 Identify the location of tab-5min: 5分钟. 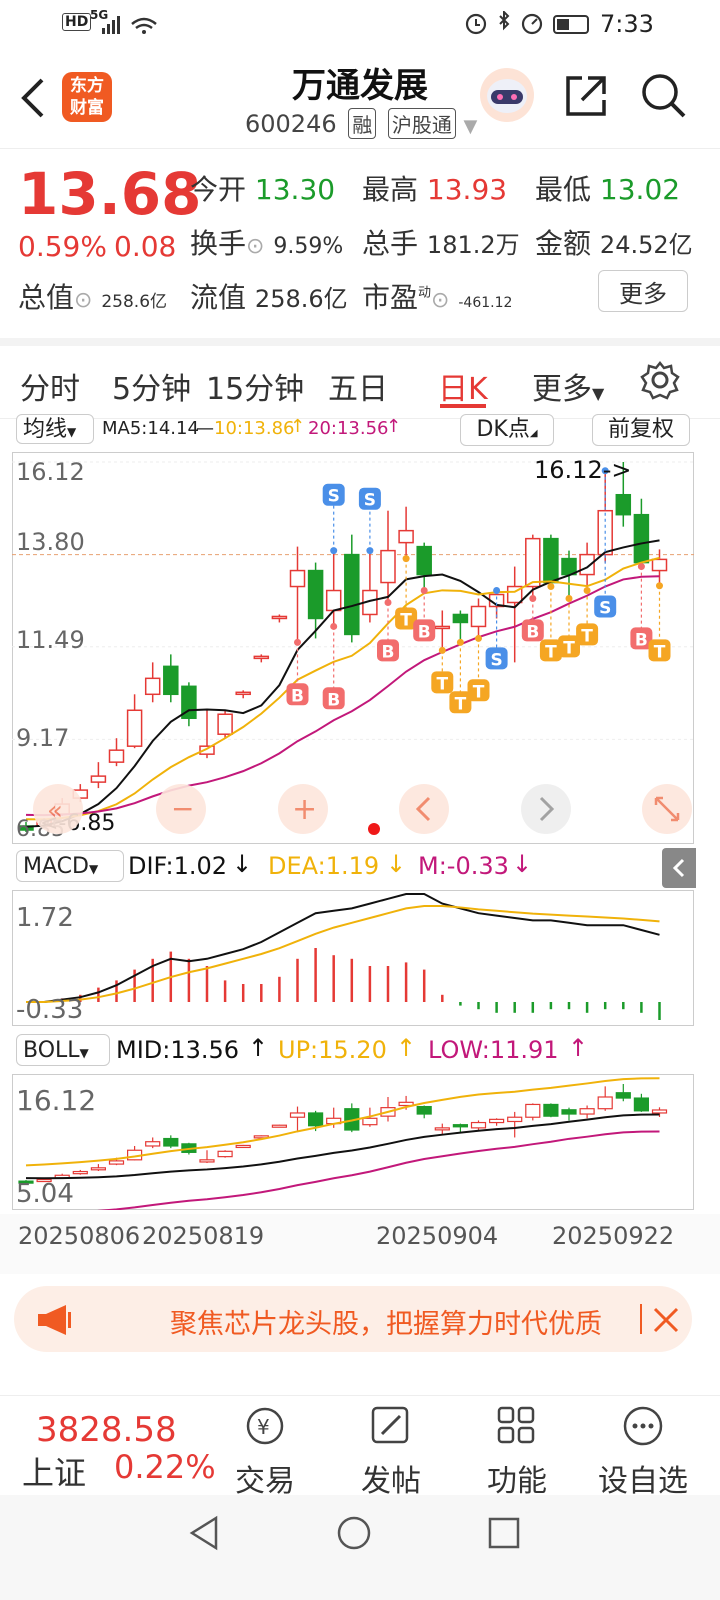
(152, 389).